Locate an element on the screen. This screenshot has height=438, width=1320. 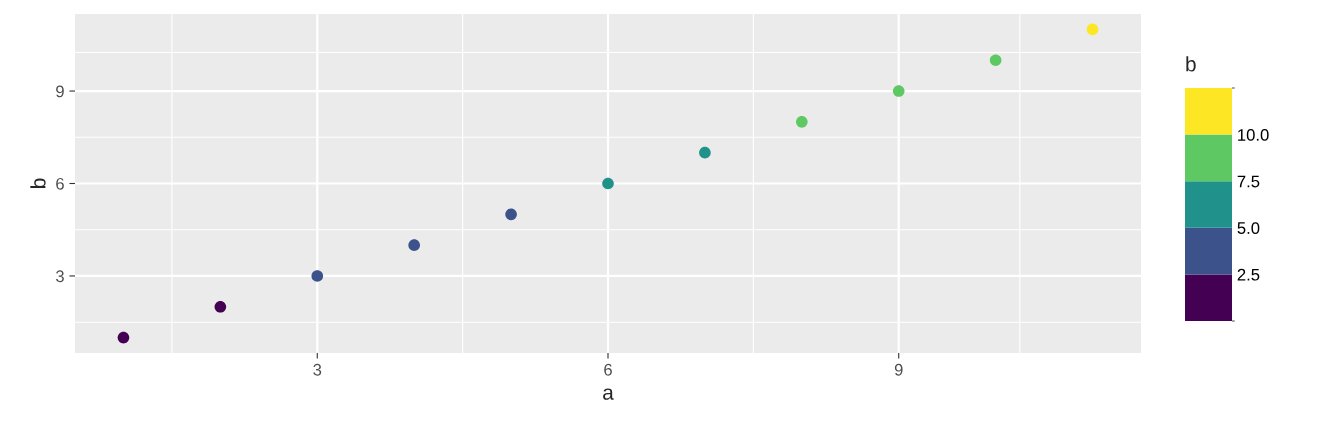
y-tick-label: 6 is located at coordinates (60, 183).